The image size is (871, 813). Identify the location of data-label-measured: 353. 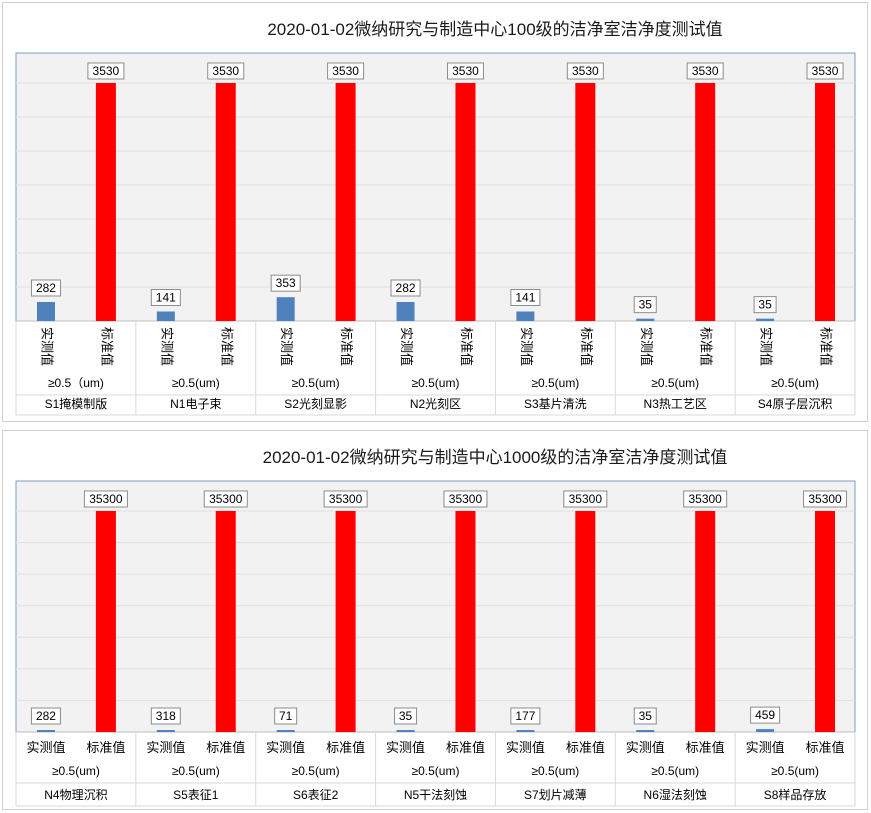
(285, 283).